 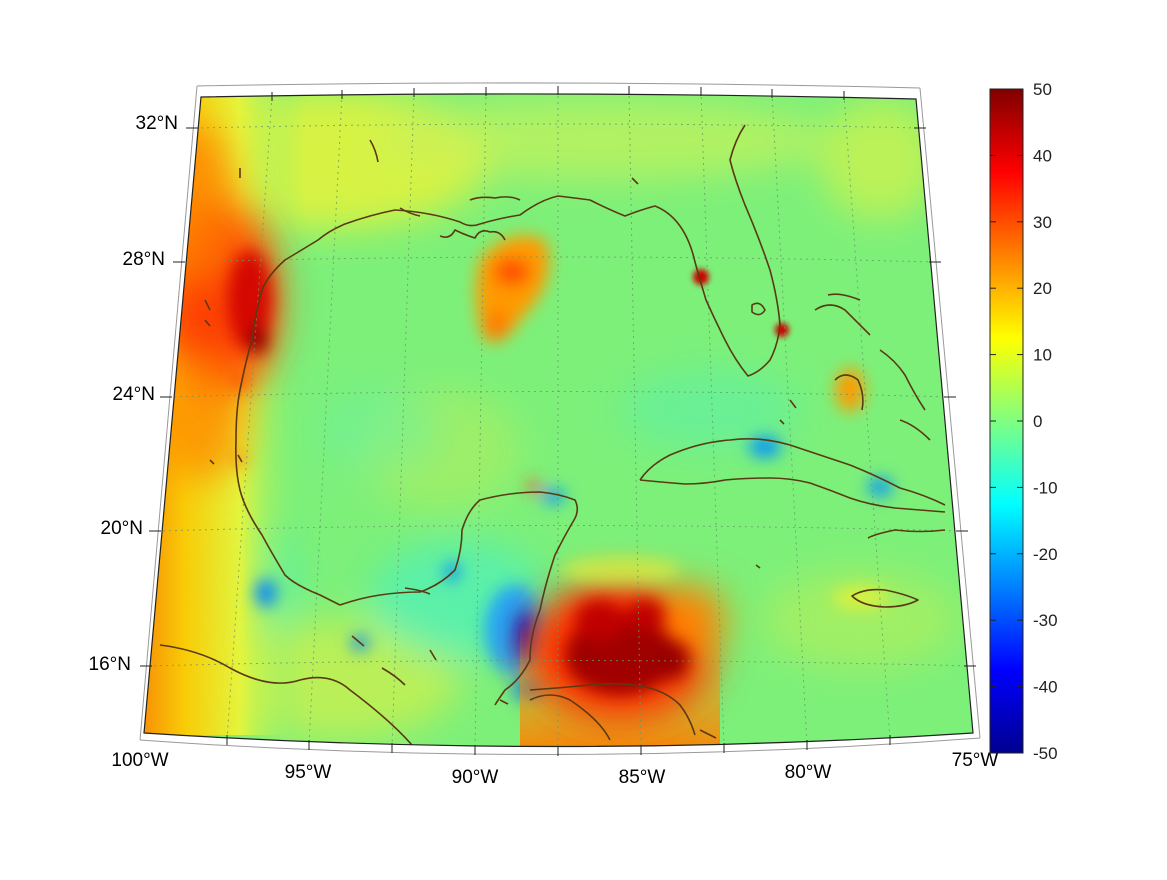 I want to click on lon-label-75w: 75°W, so click(x=975, y=760).